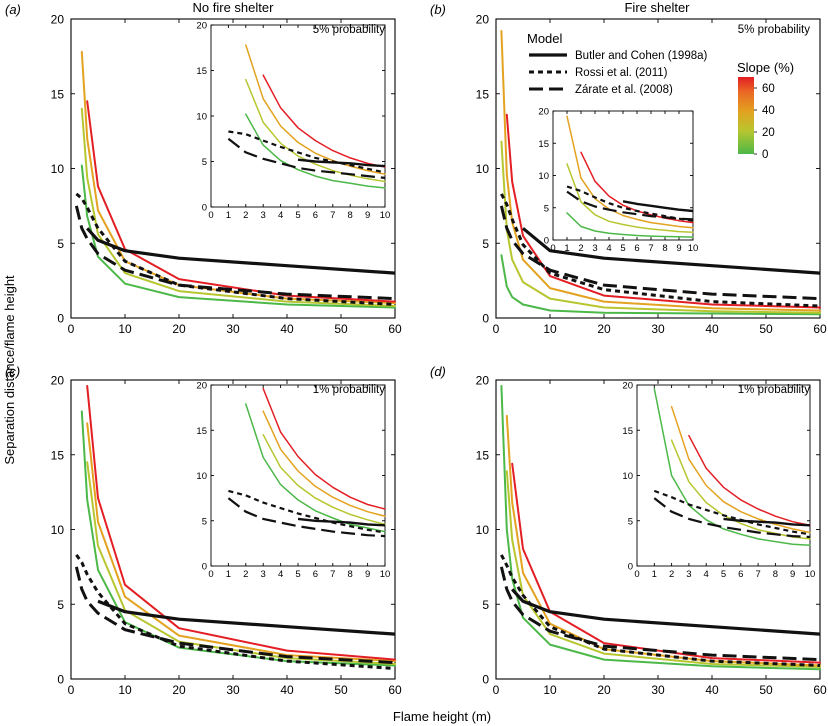 The image size is (828, 726). Describe the element at coordinates (204, 208) in the screenshot. I see `panel-a-inset-y-tick-label: 0` at that location.